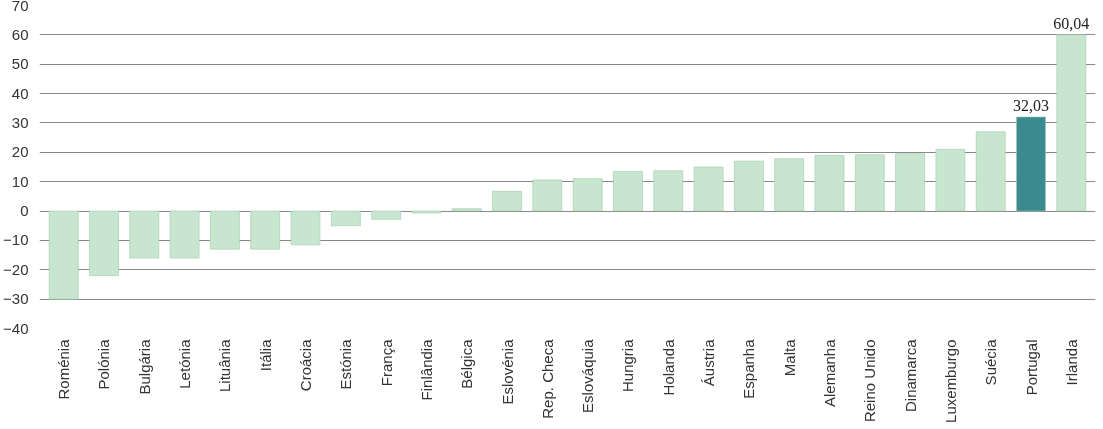  Describe the element at coordinates (104, 364) in the screenshot. I see `x-tick-label: Polónia` at that location.